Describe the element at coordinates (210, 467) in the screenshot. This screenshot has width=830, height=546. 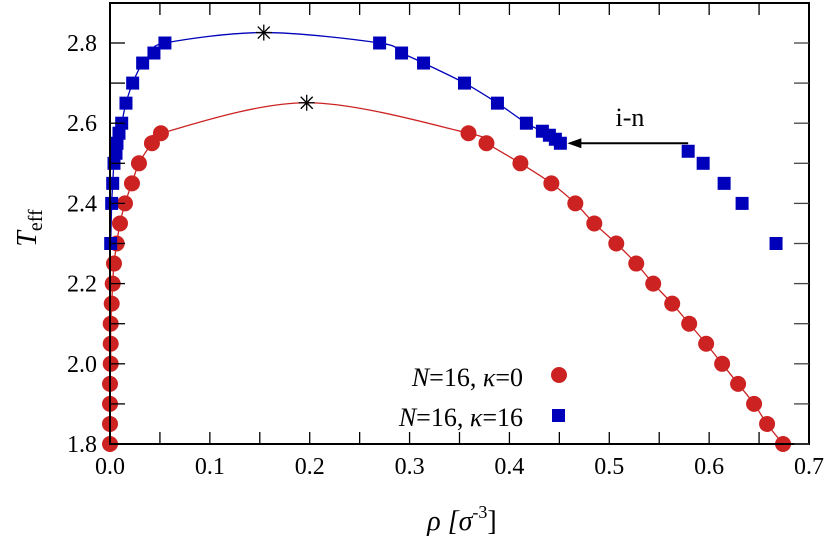
I see `x-tick-label: 0.1` at that location.